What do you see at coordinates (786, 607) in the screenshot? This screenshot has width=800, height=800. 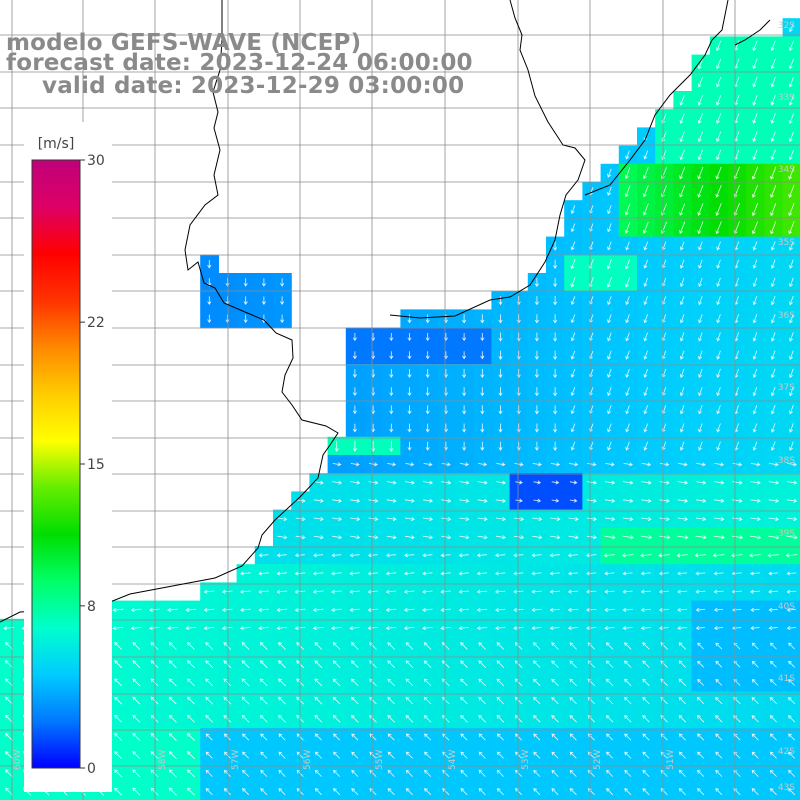 I see `latitude-label: 40S` at bounding box center [786, 607].